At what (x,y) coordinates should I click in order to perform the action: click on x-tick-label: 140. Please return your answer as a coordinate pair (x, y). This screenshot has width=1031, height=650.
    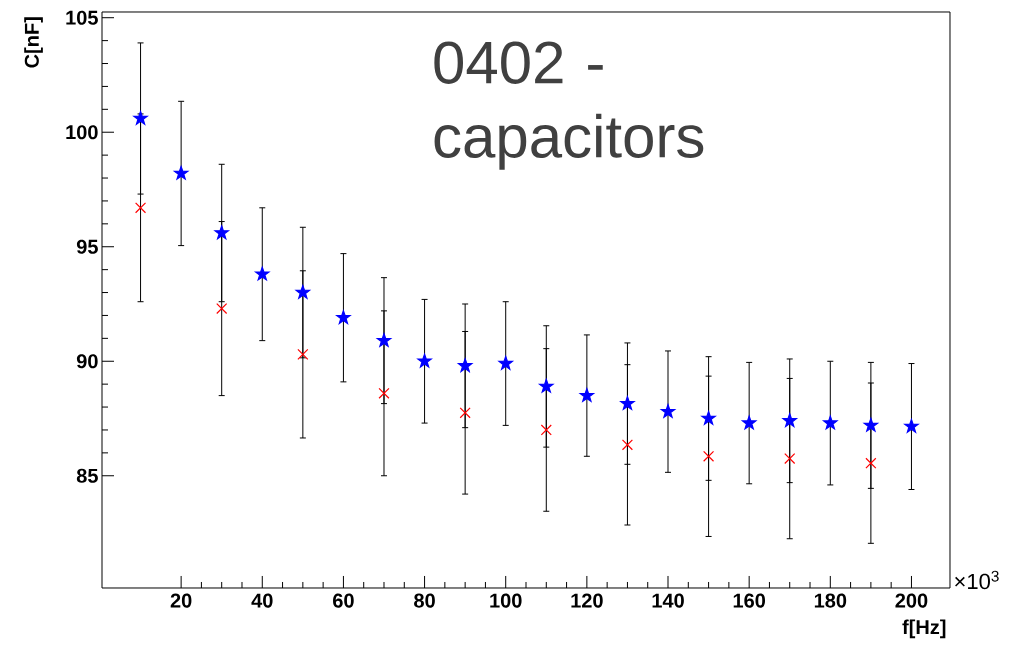
    Looking at the image, I should click on (668, 600).